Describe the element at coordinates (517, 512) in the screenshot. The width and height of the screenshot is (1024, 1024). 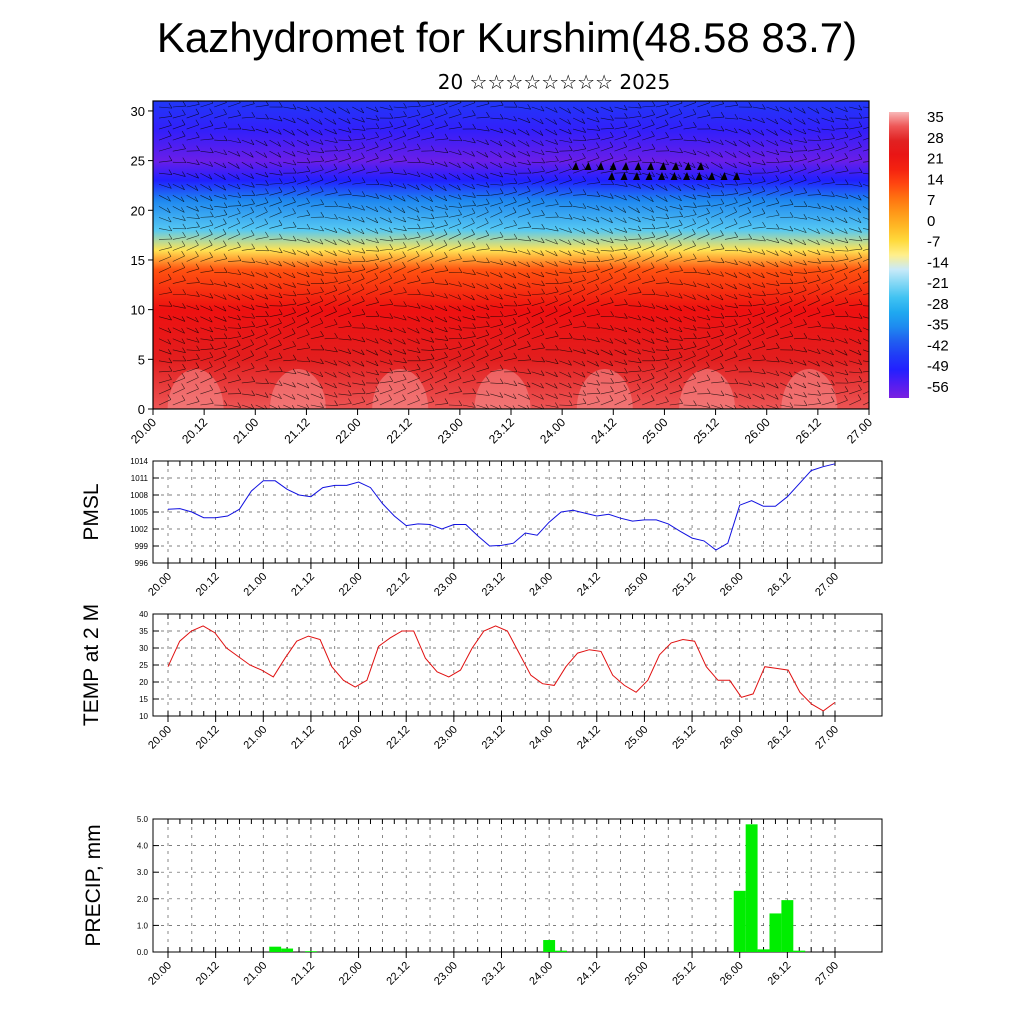
I see `panel-frame` at that location.